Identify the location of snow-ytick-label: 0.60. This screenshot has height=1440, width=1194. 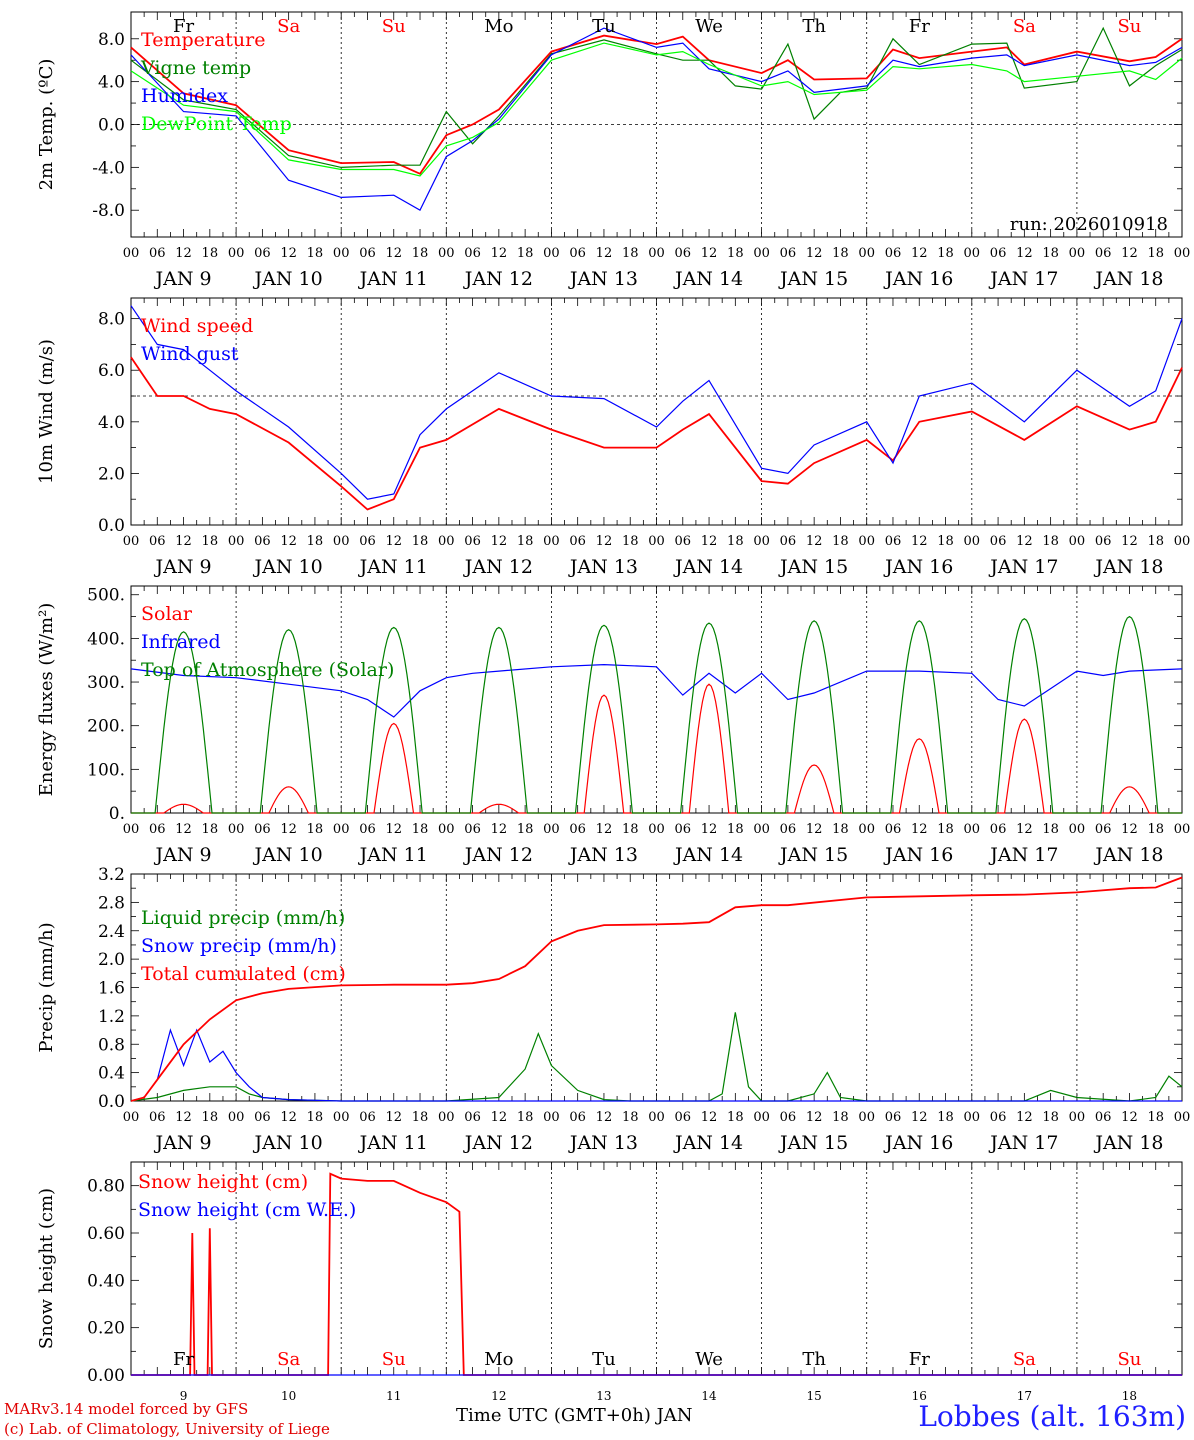
(106, 1234).